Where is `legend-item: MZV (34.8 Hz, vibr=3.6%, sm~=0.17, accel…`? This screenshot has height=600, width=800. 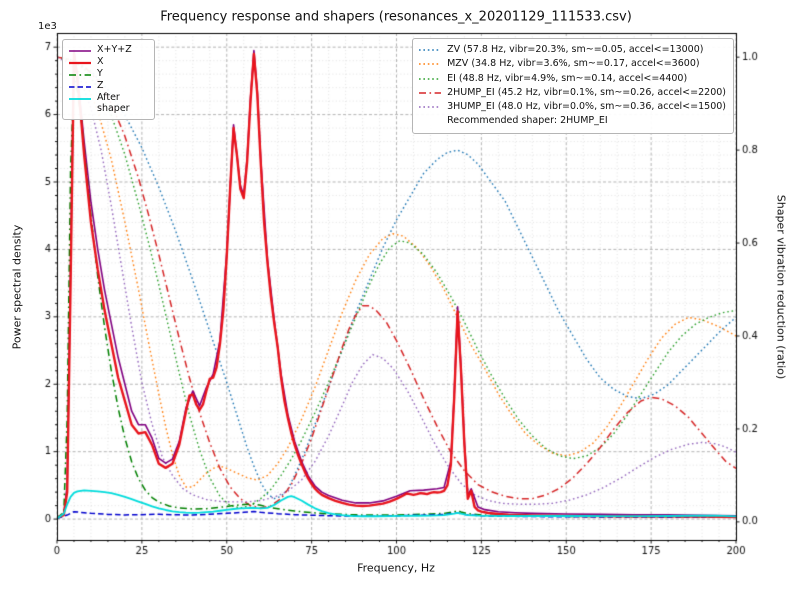 legend-item: MZV (34.8 Hz, vibr=3.6%, sm~=0.17, accel… is located at coordinates (572, 64).